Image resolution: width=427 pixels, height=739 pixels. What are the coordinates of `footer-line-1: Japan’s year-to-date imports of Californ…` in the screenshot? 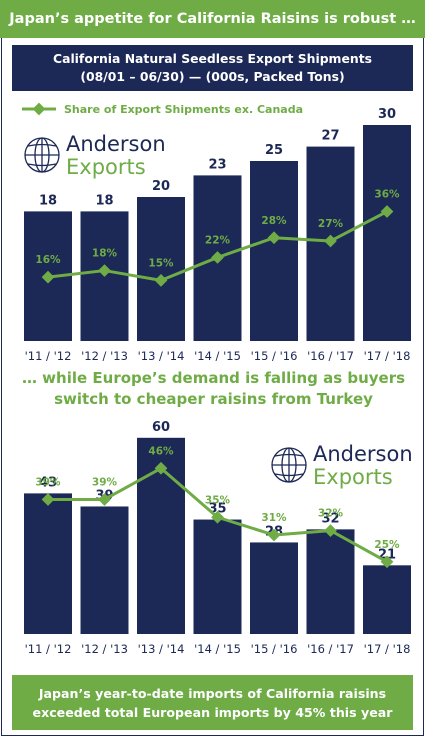 It's located at (212, 693).